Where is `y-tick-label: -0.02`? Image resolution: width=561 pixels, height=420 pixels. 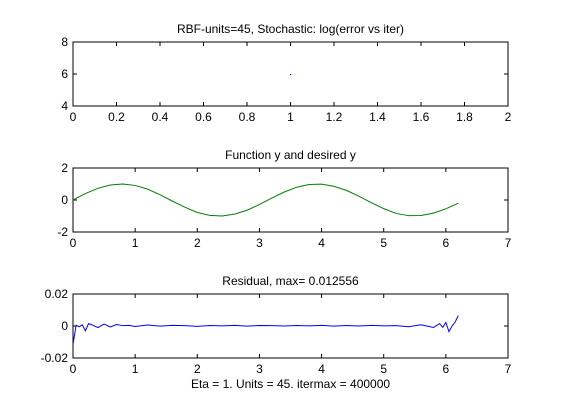 y-tick-label: -0.02 is located at coordinates (55, 358).